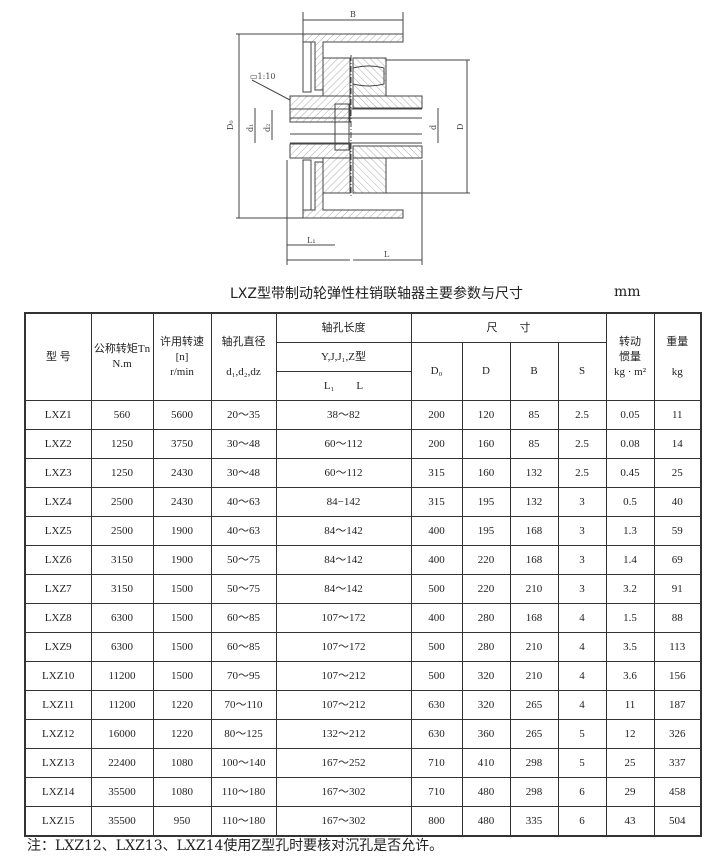 The image size is (725, 858). What do you see at coordinates (311, 240) in the screenshot?
I see `dim-label-L1: L₁` at bounding box center [311, 240].